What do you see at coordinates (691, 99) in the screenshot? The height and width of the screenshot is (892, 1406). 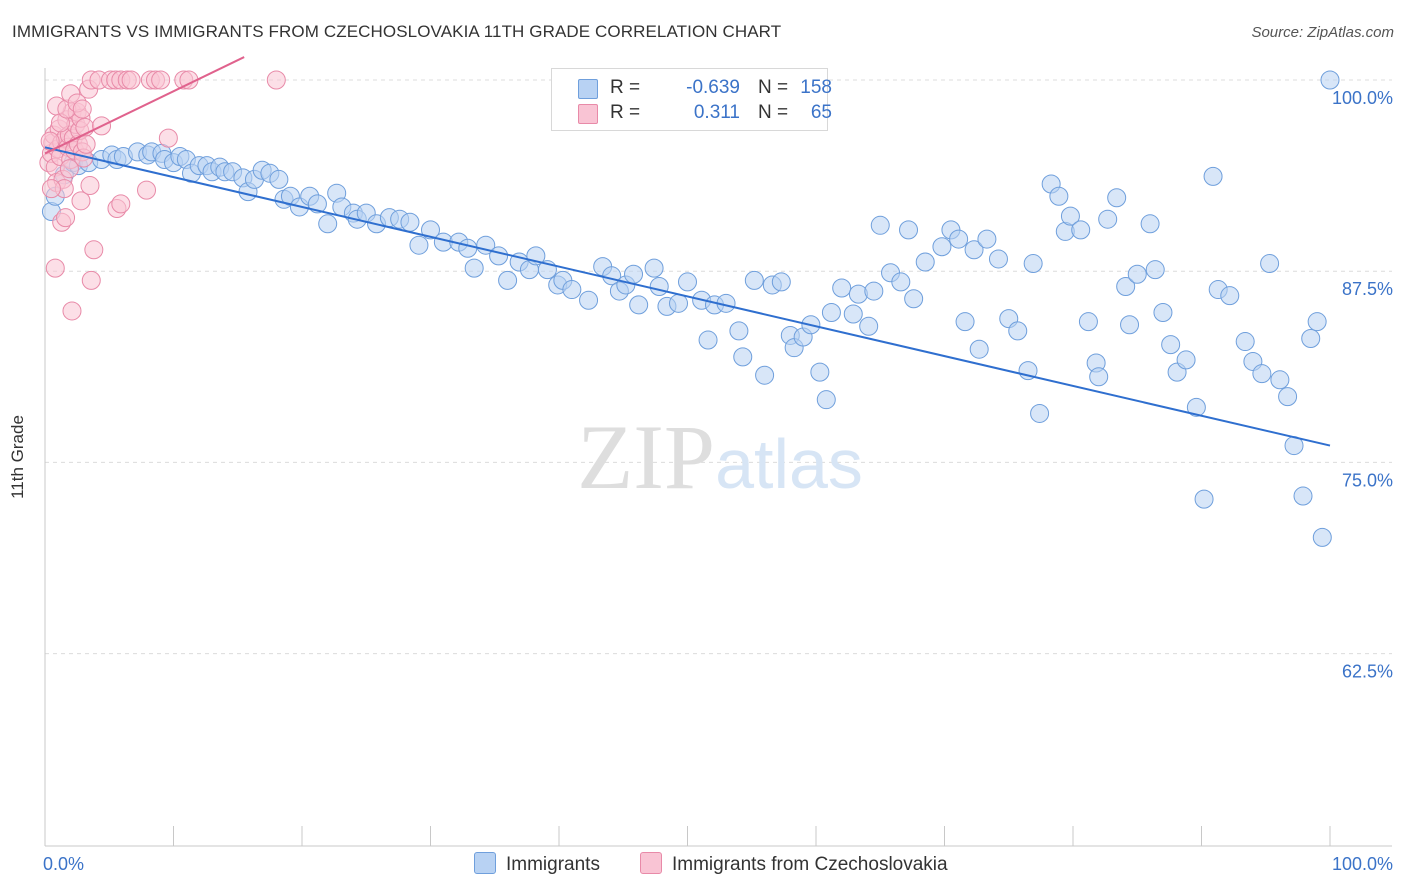 I see `stats-legend: R = -0.639 N = 158 R = 0.311 N = 65` at bounding box center [691, 99].